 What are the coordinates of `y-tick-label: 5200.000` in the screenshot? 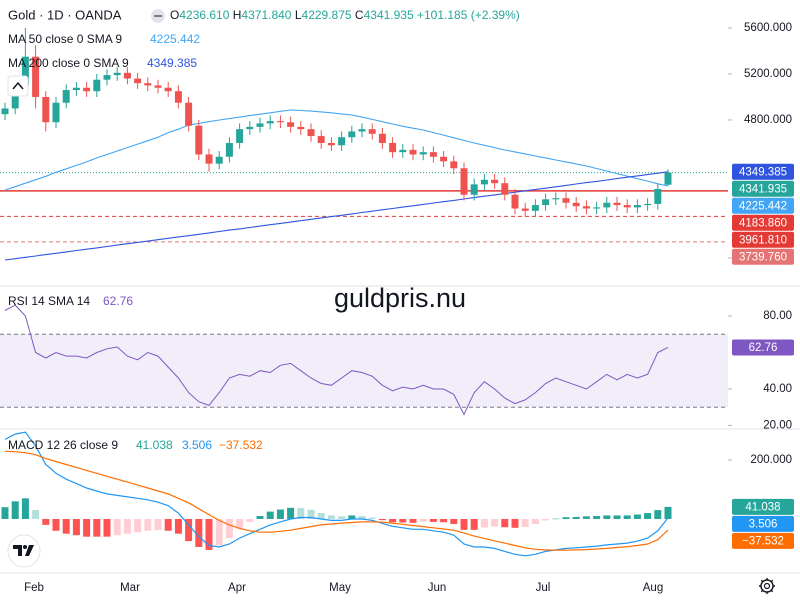 It's located at (768, 74).